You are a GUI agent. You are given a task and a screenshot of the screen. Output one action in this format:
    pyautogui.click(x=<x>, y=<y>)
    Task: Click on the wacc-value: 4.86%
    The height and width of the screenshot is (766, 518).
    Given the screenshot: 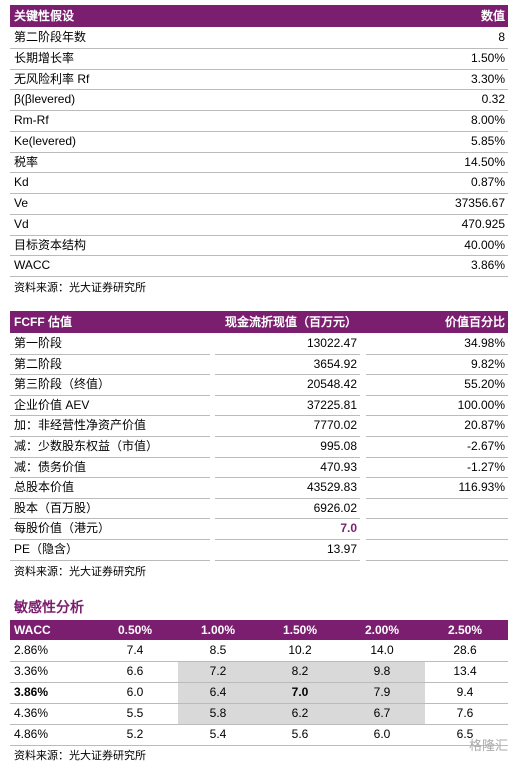 What is the action you would take?
    pyautogui.click(x=31, y=734)
    